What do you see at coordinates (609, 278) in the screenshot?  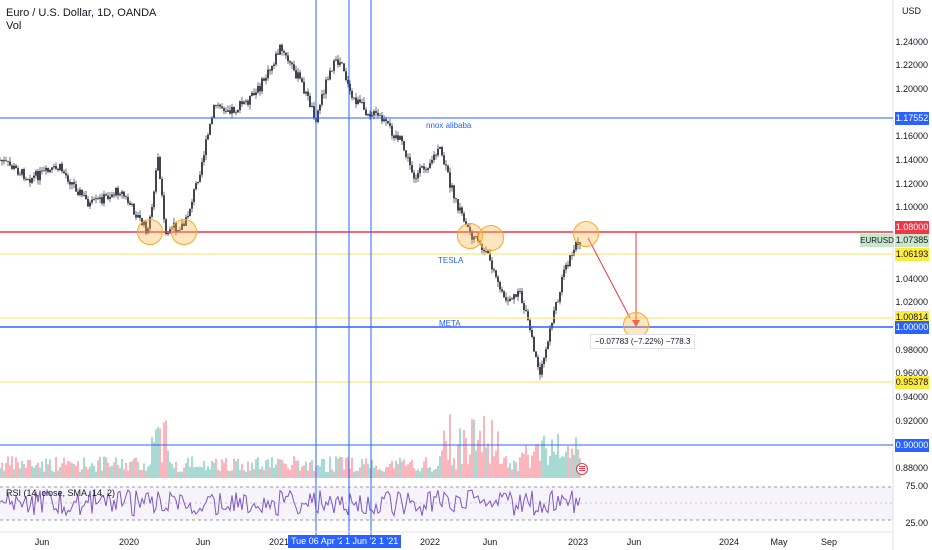 I see `projection-line` at bounding box center [609, 278].